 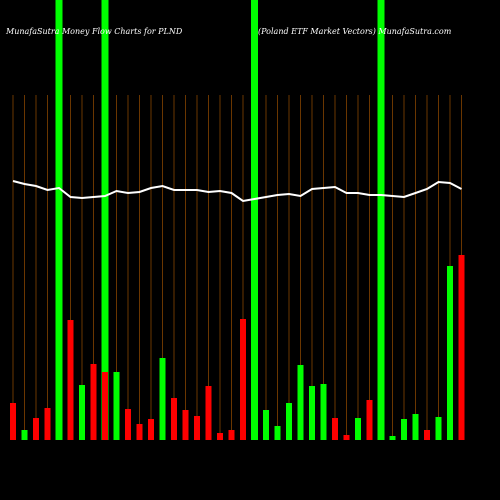 What do you see at coordinates (94, 31) in the screenshot?
I see `chart-title: MunafaSutra Money Flow Charts for PLND` at bounding box center [94, 31].